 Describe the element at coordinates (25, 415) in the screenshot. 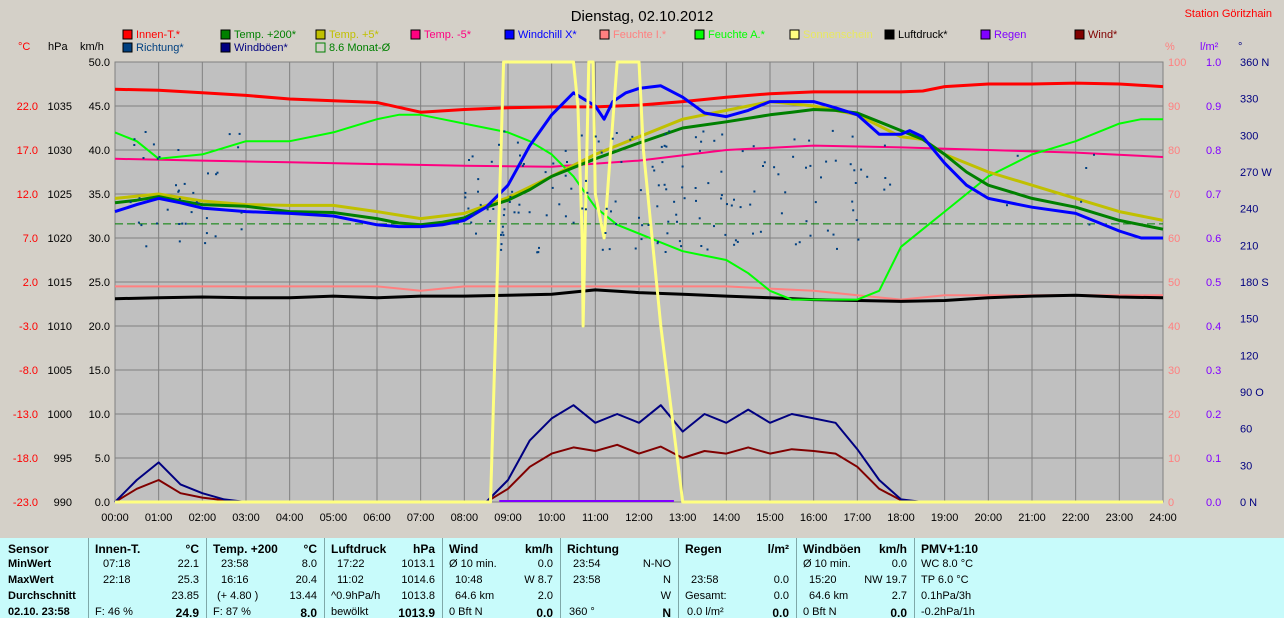

I see `y-tick-label: -13.0` at that location.